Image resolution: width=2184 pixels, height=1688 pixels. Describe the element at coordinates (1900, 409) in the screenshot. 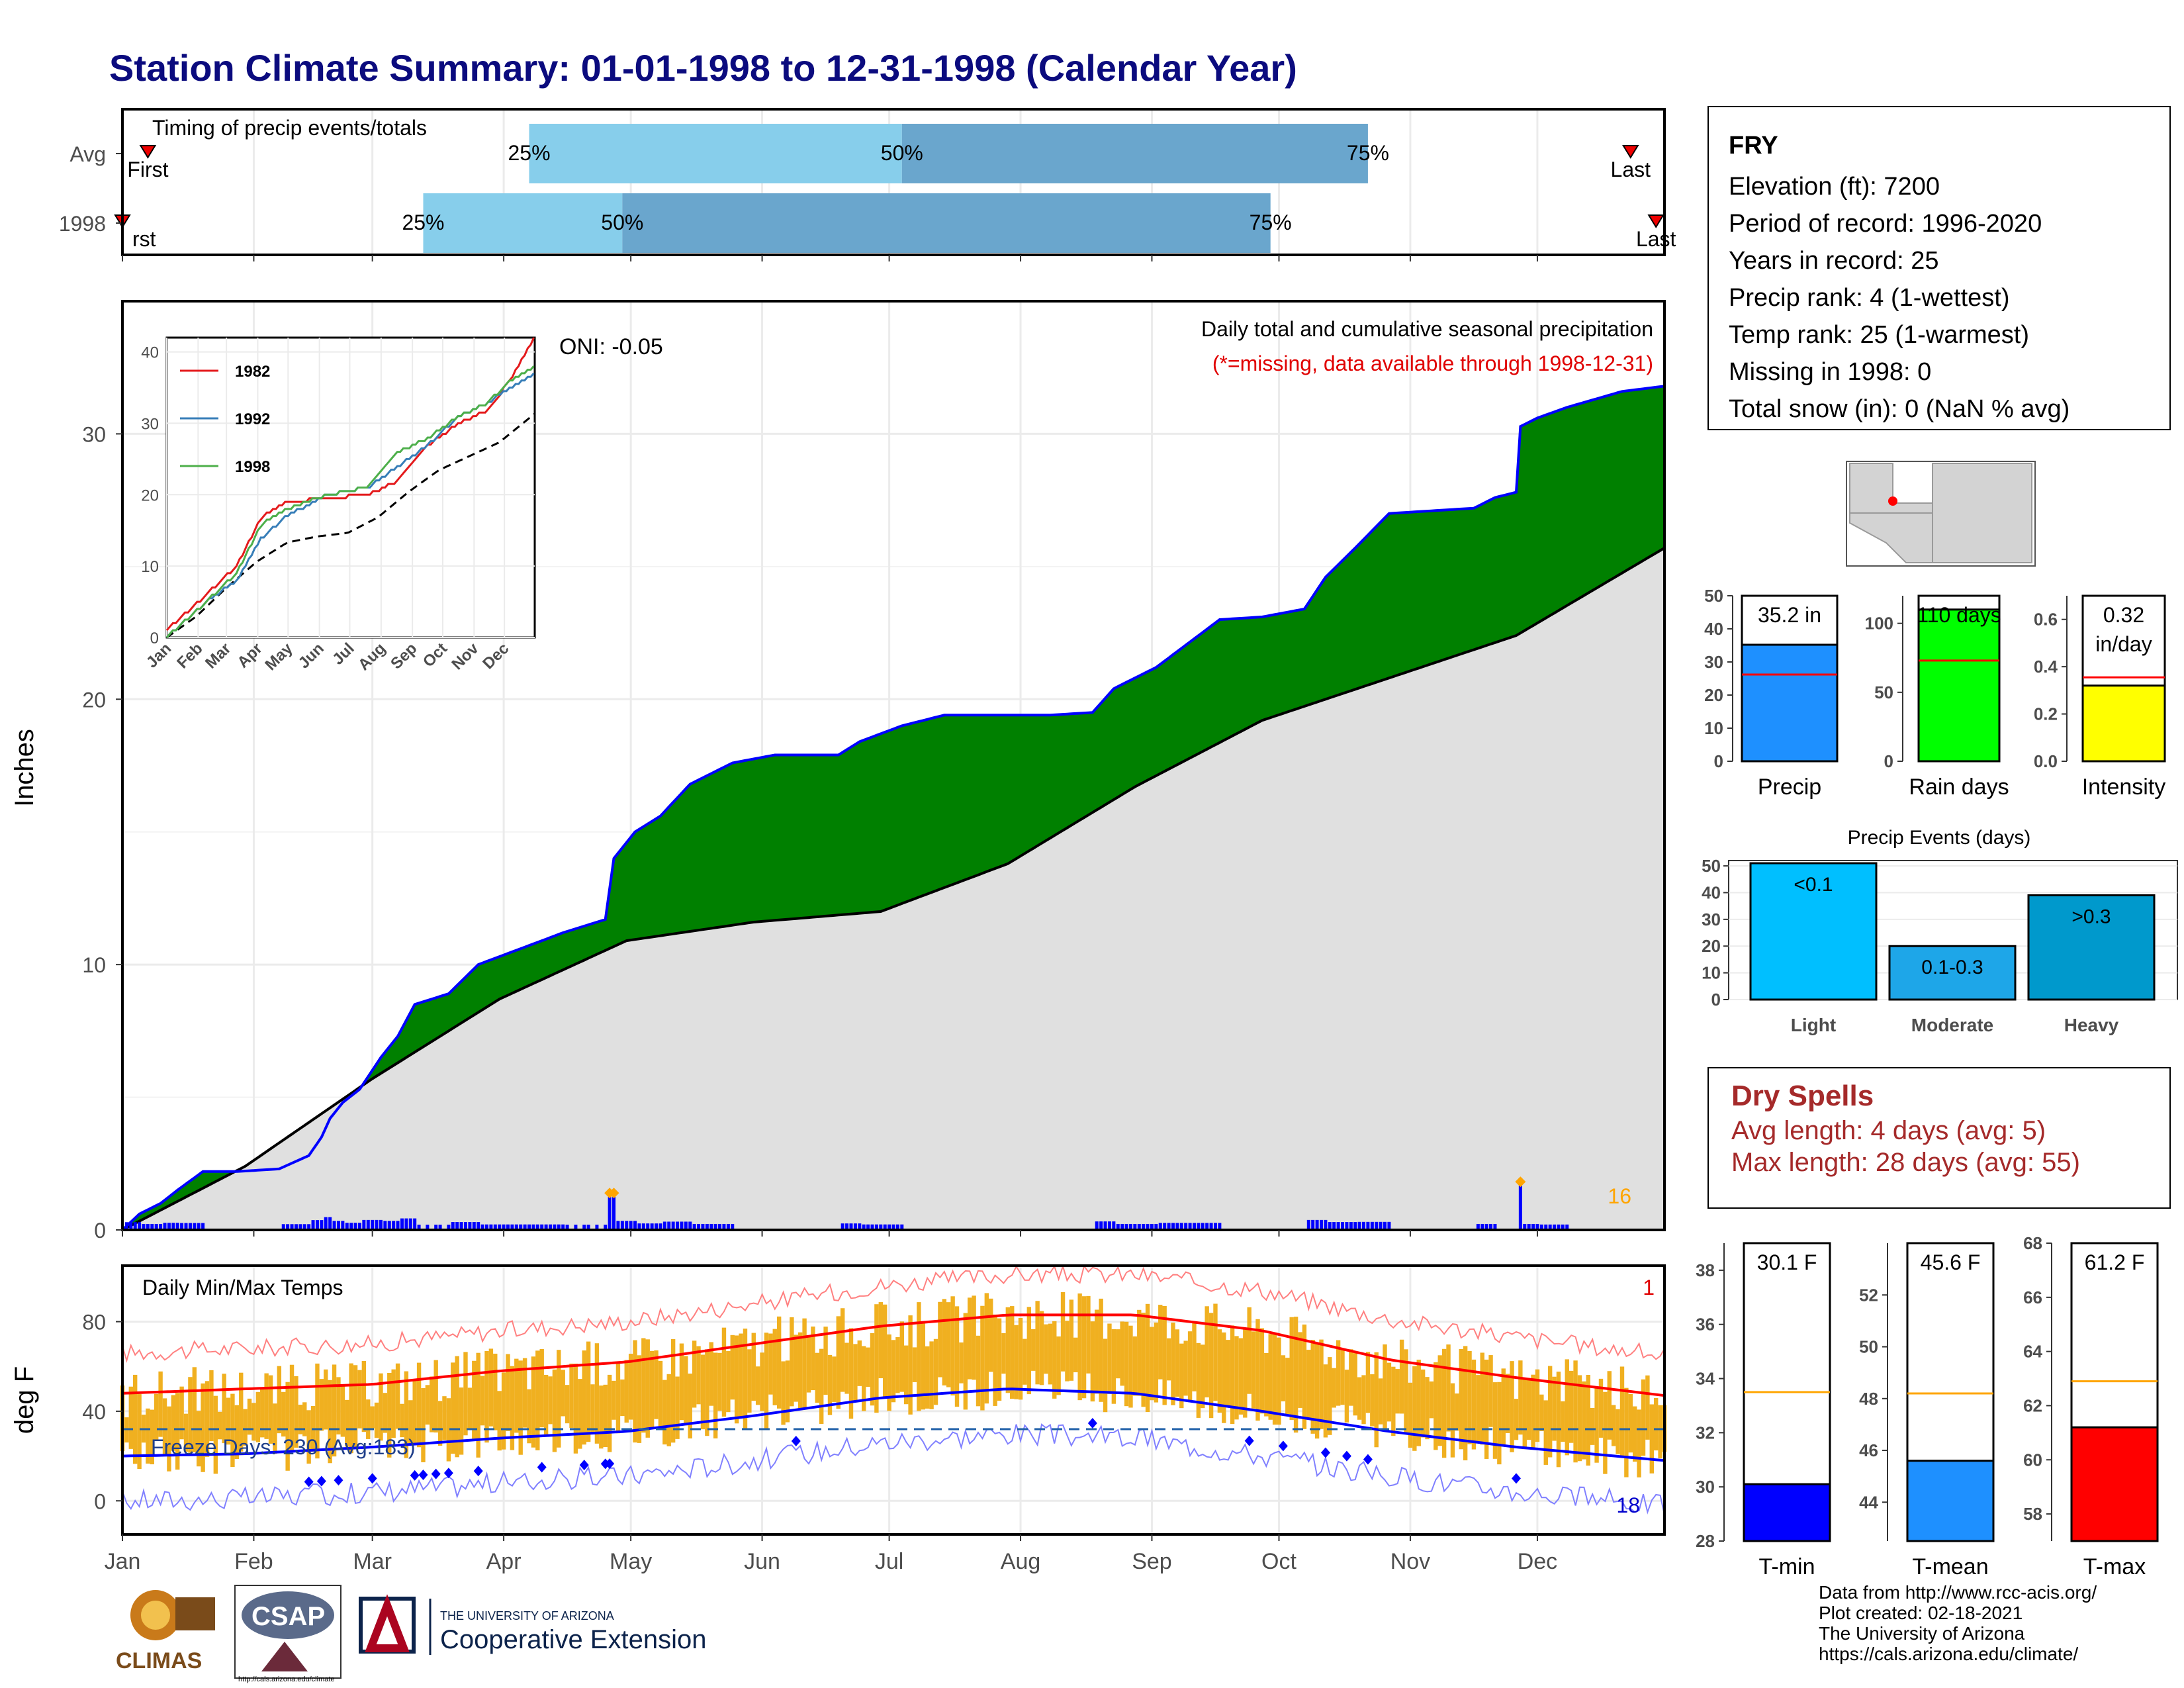

I see `station-line: Total snow (in): 0 (NaN % avg)` at that location.